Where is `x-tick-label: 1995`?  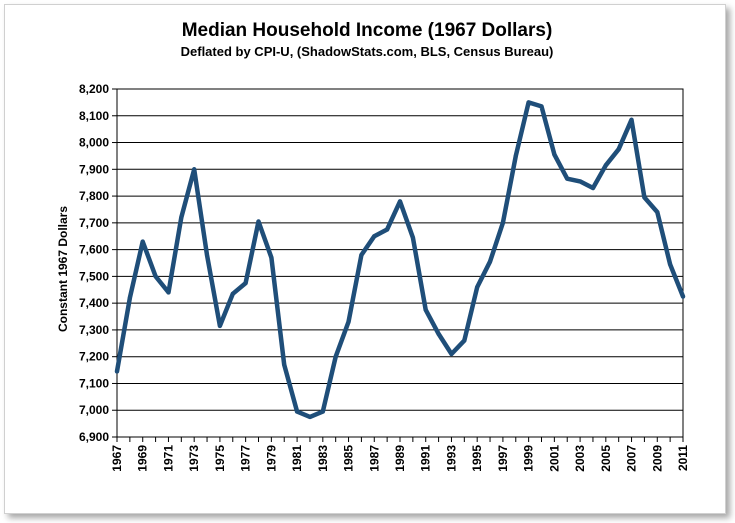 x-tick-label: 1995 is located at coordinates (477, 458).